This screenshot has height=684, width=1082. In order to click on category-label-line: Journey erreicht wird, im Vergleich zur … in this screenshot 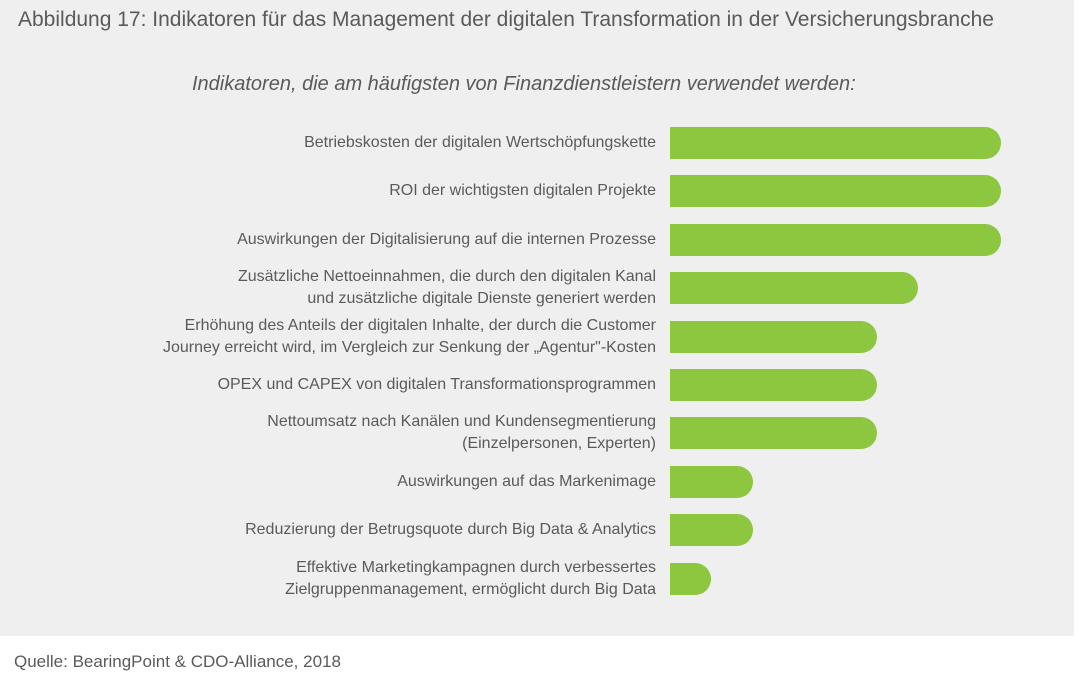, I will do `click(409, 347)`.